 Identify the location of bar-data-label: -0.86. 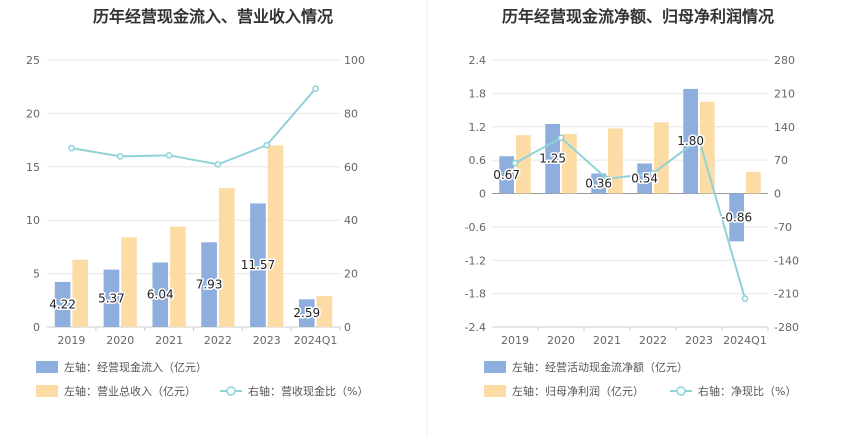
(736, 217).